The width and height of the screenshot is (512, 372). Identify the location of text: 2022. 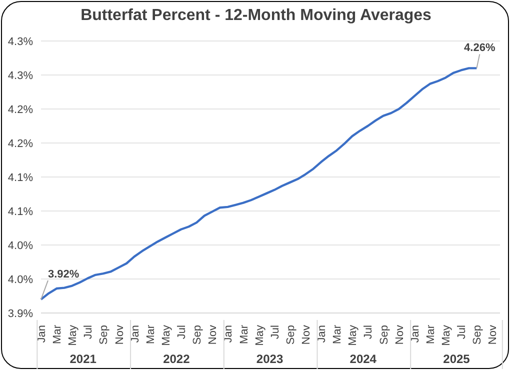
(176, 359).